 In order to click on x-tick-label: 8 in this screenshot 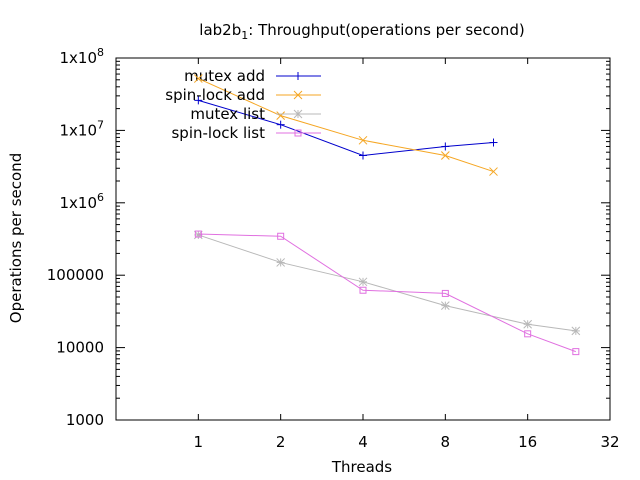, I will do `click(446, 442)`.